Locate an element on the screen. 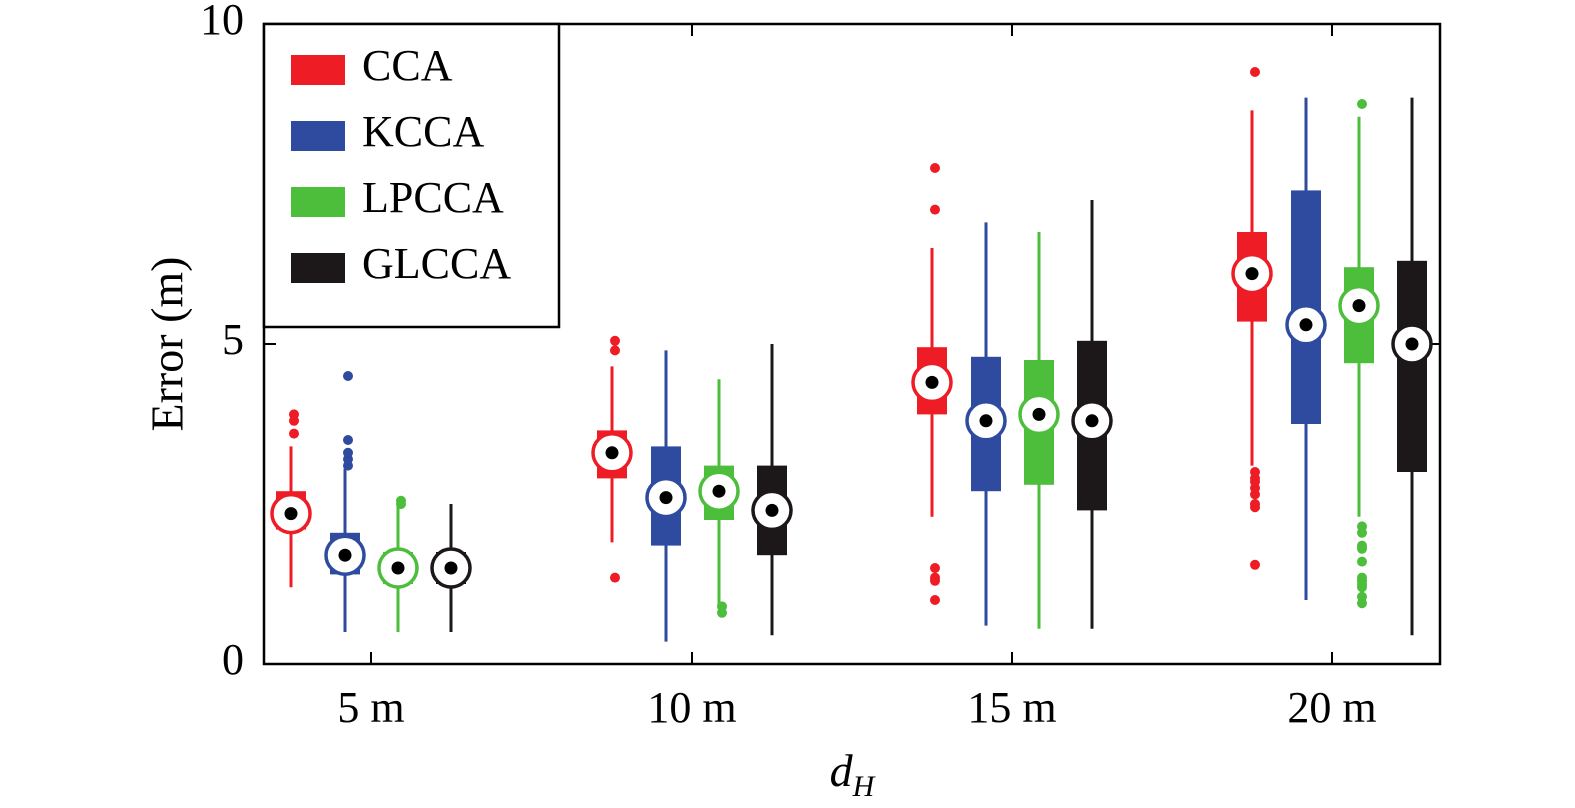  x-axis-title: dH is located at coordinates (853, 774).